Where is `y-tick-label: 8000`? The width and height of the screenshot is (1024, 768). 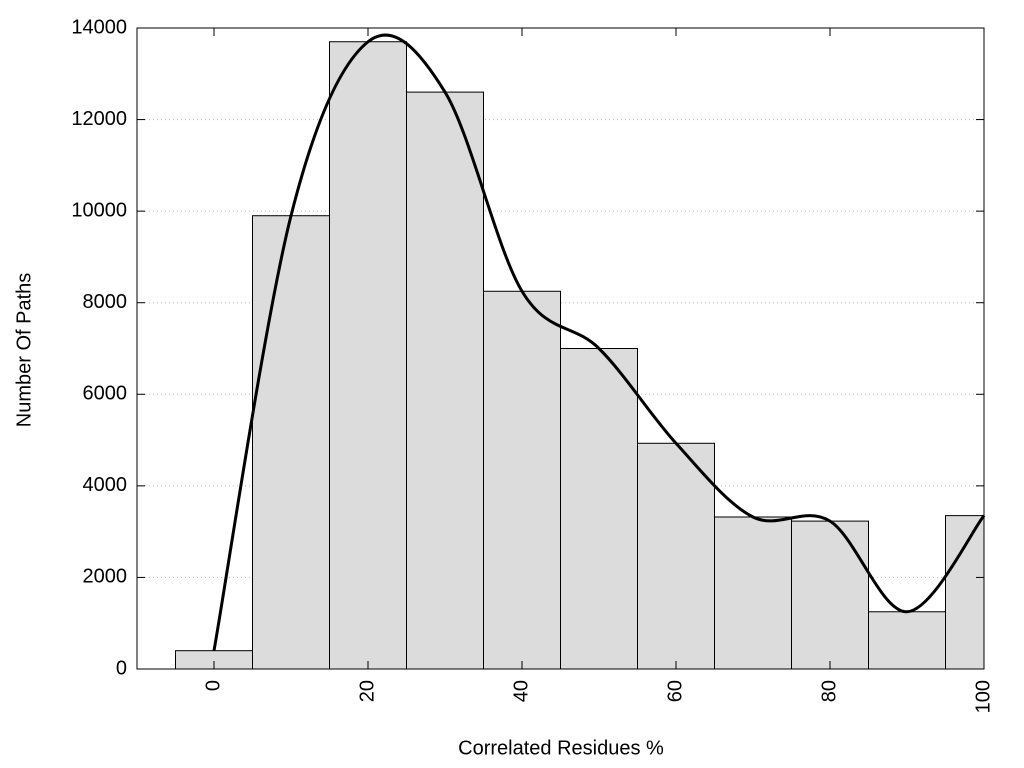
y-tick-label: 8000 is located at coordinates (105, 302).